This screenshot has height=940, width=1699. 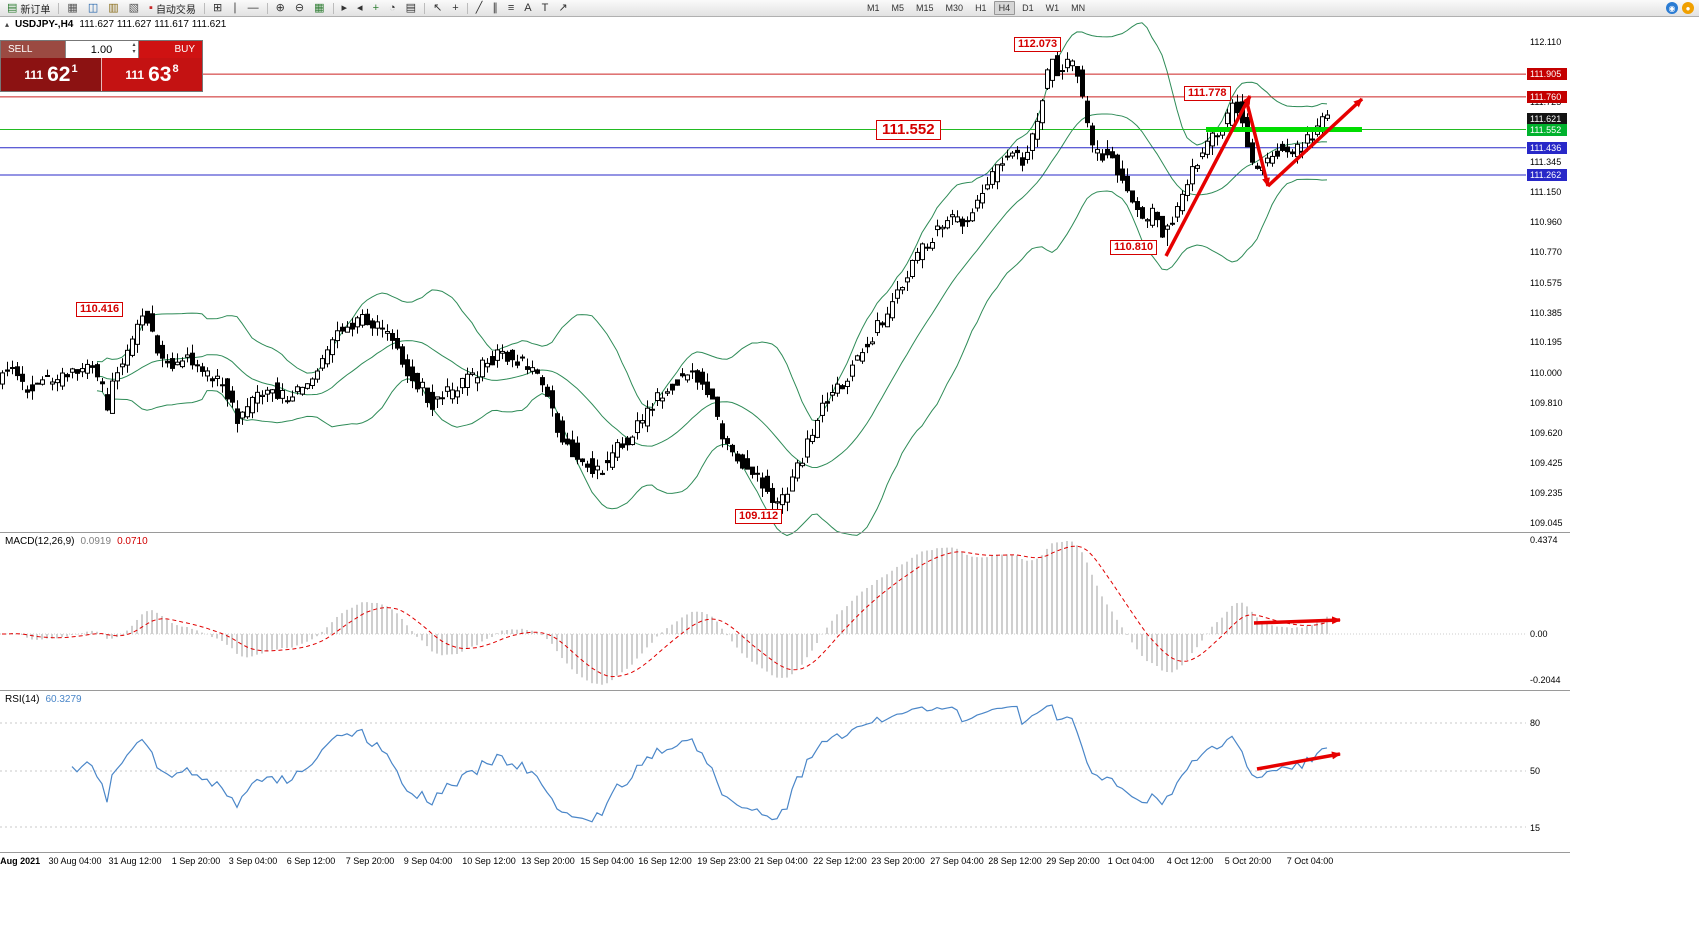 I want to click on crosshair-icon-glyph: +, so click(x=455, y=8).